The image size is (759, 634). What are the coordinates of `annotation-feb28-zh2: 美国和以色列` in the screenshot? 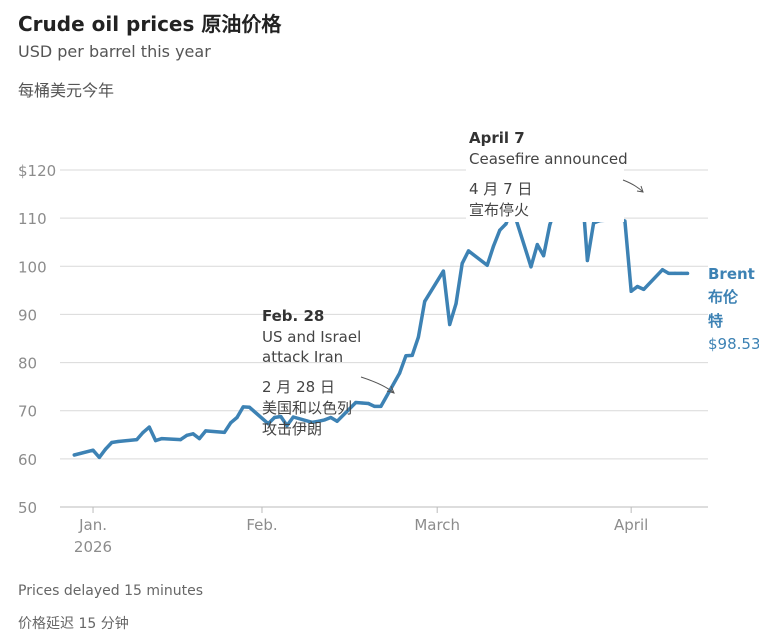 It's located at (307, 408).